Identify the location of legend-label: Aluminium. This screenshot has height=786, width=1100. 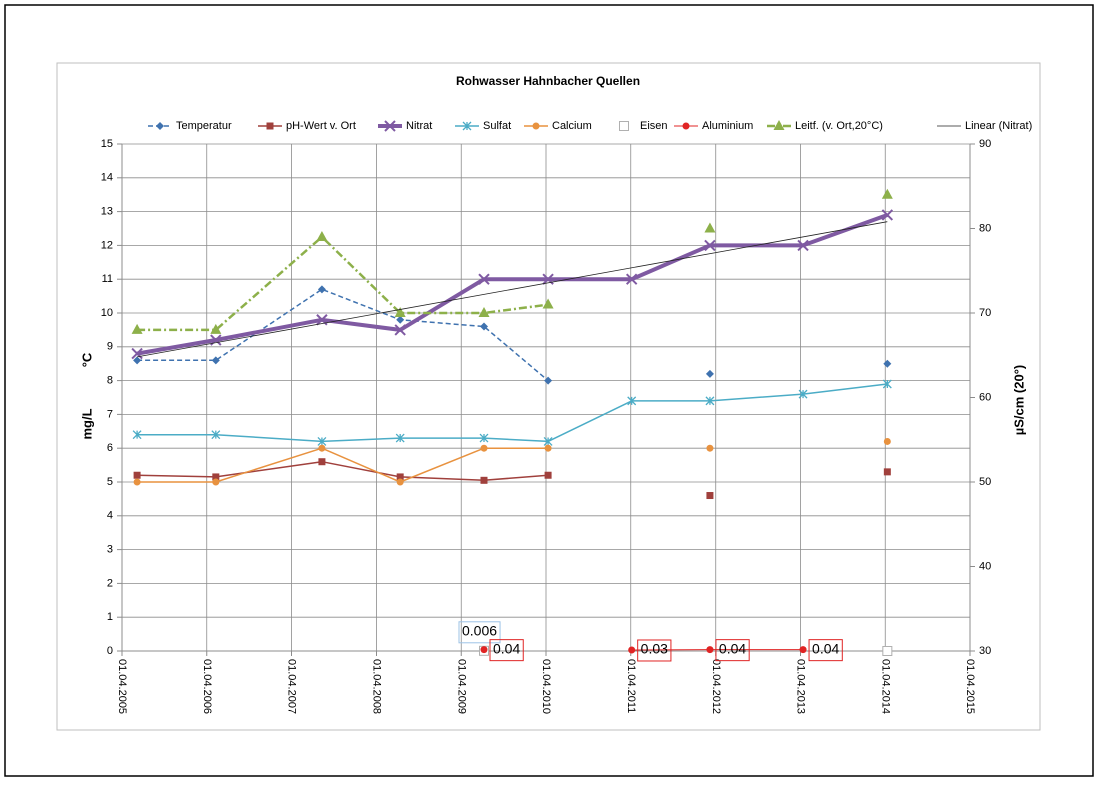
(727, 126).